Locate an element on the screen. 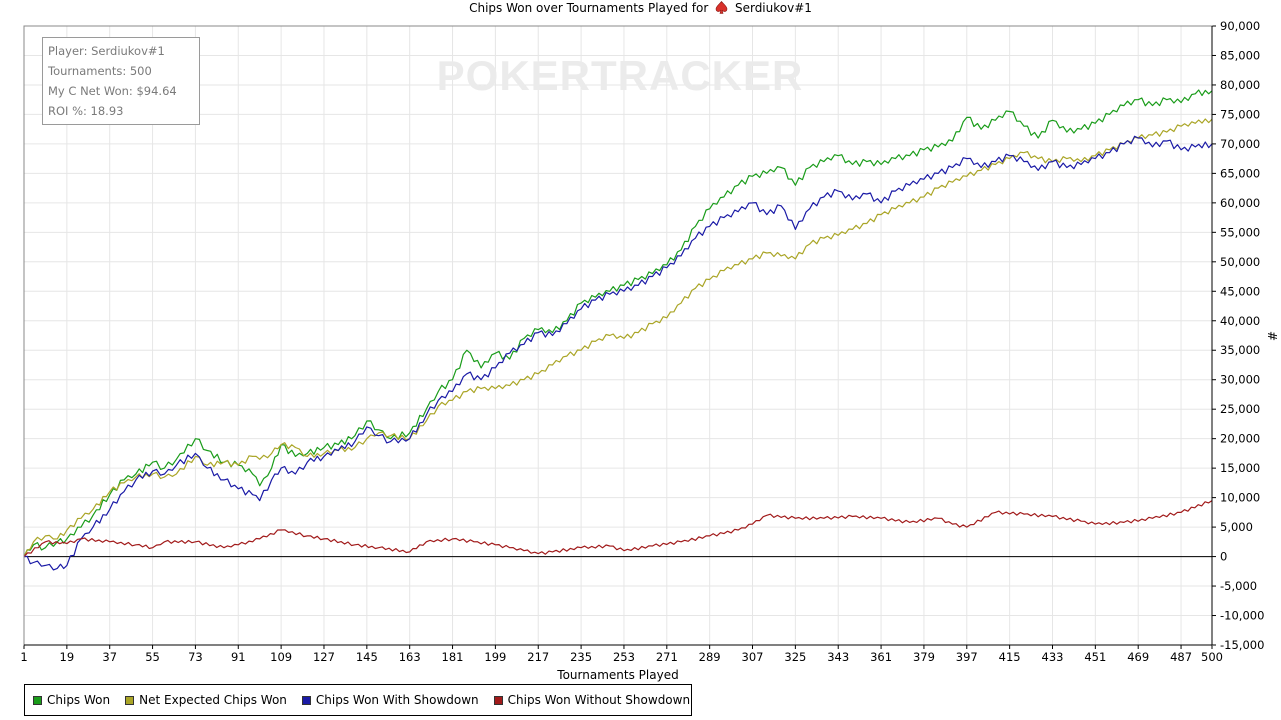 The height and width of the screenshot is (720, 1281). x-tick-label: 451 is located at coordinates (1095, 657).